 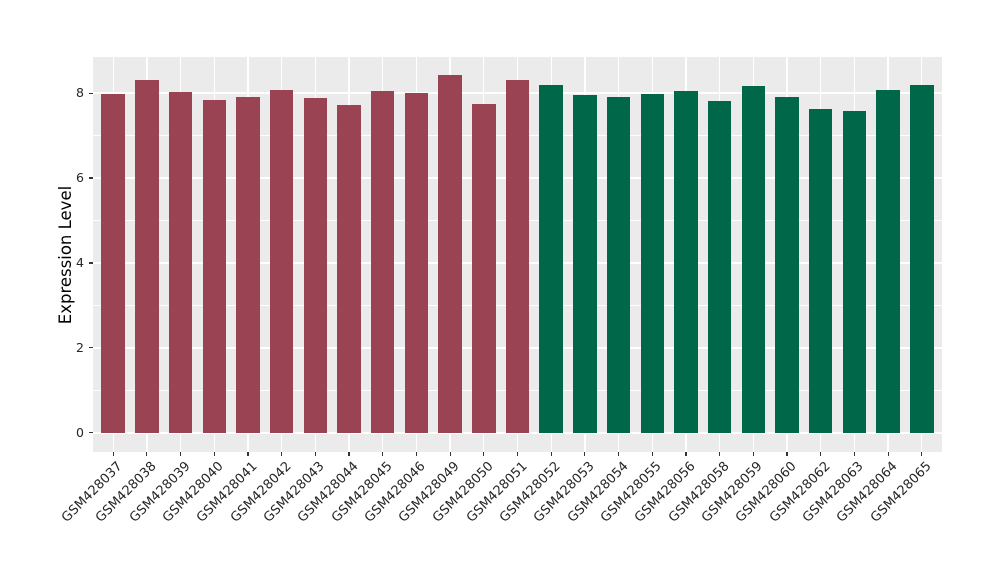 What do you see at coordinates (349, 269) in the screenshot?
I see `bar-GSM428044` at bounding box center [349, 269].